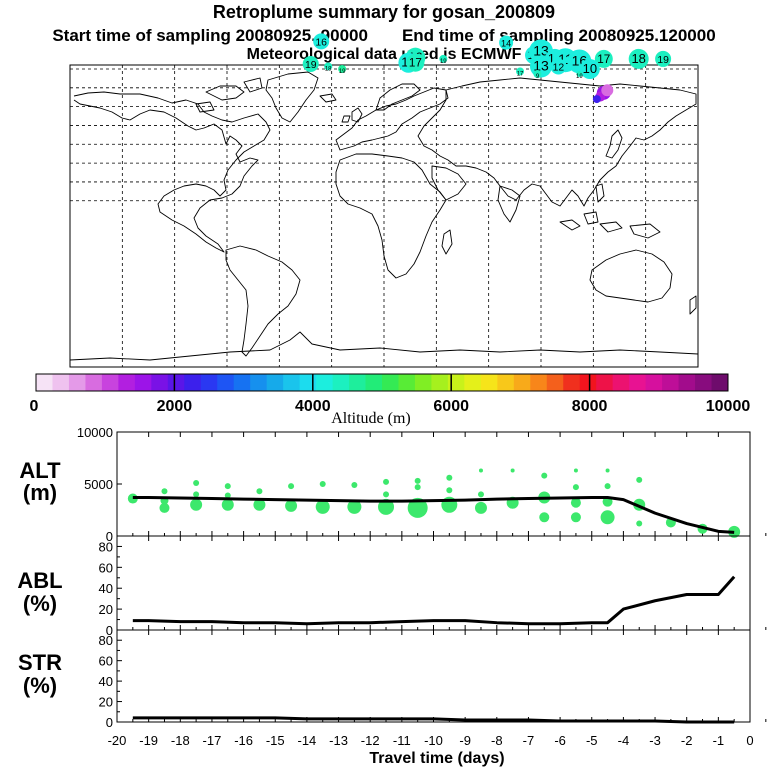  Describe the element at coordinates (749, 740) in the screenshot. I see `x-tick-label: 0` at that location.